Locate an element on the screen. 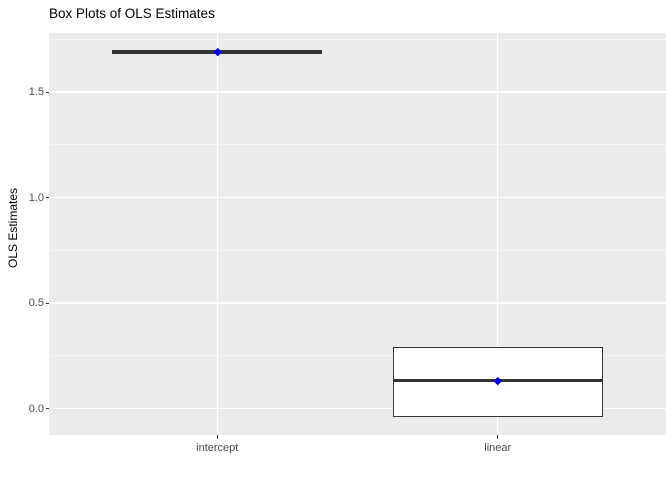 The height and width of the screenshot is (480, 672). x-tick-label: linear is located at coordinates (498, 448).